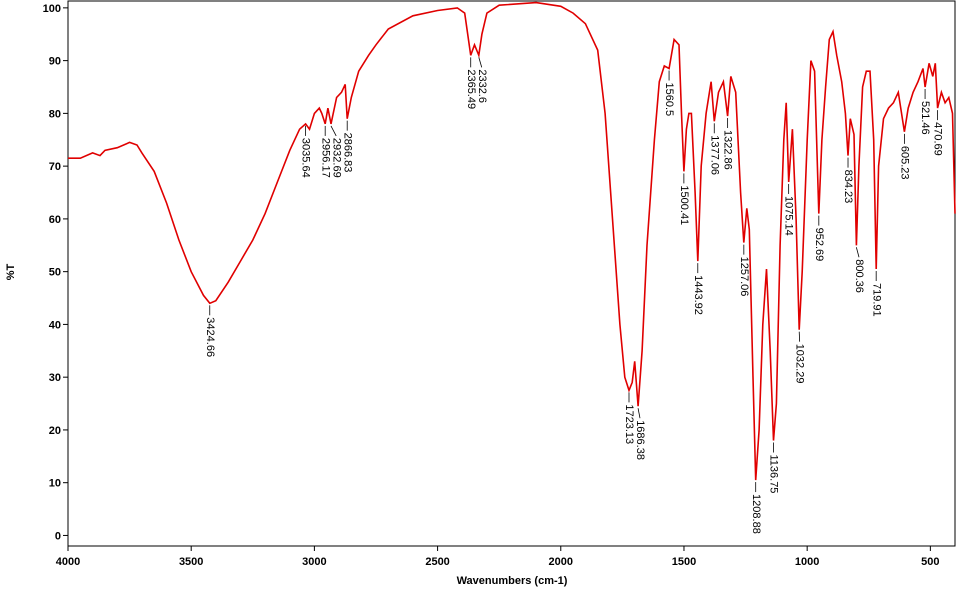 This screenshot has height=599, width=961. What do you see at coordinates (744, 277) in the screenshot?
I see `peak-label: 1257.06` at bounding box center [744, 277].